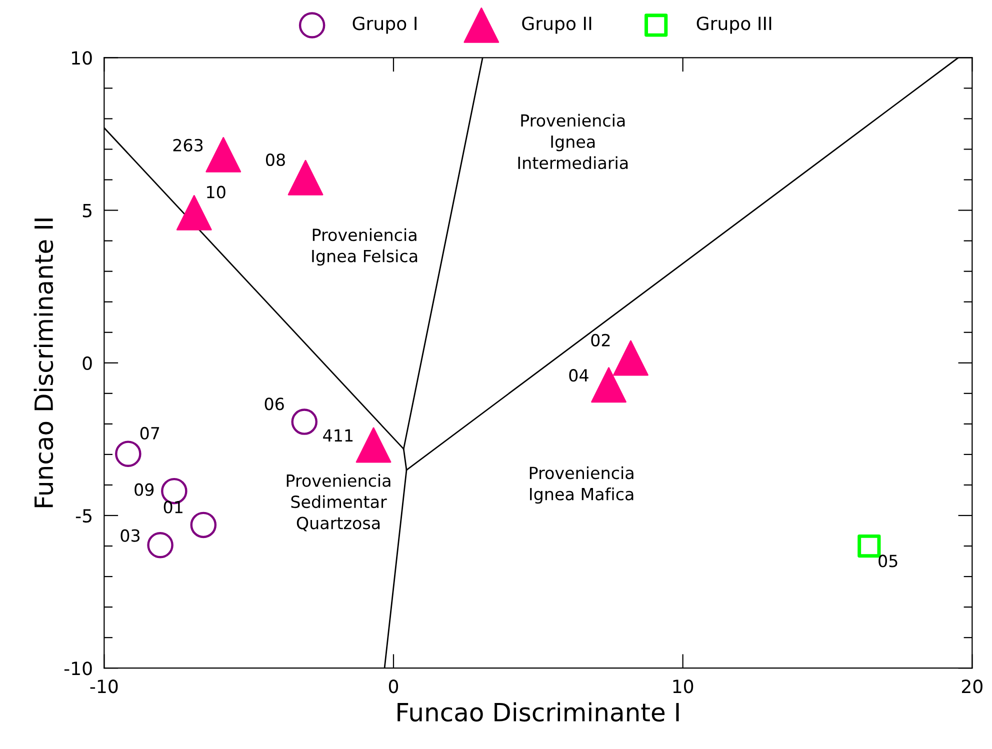 This screenshot has height=749, width=992. I want to click on y-tick-label: -5, so click(84, 516).